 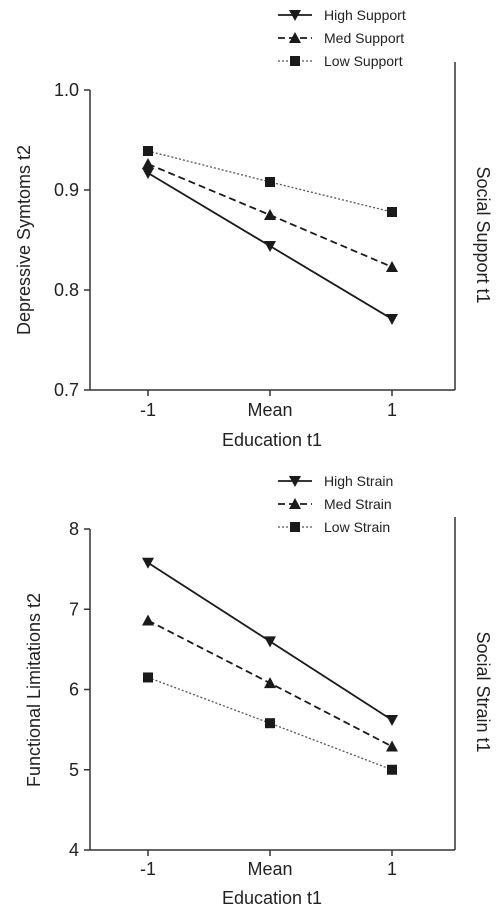 I want to click on y-tick-label: 5, so click(x=74, y=770).